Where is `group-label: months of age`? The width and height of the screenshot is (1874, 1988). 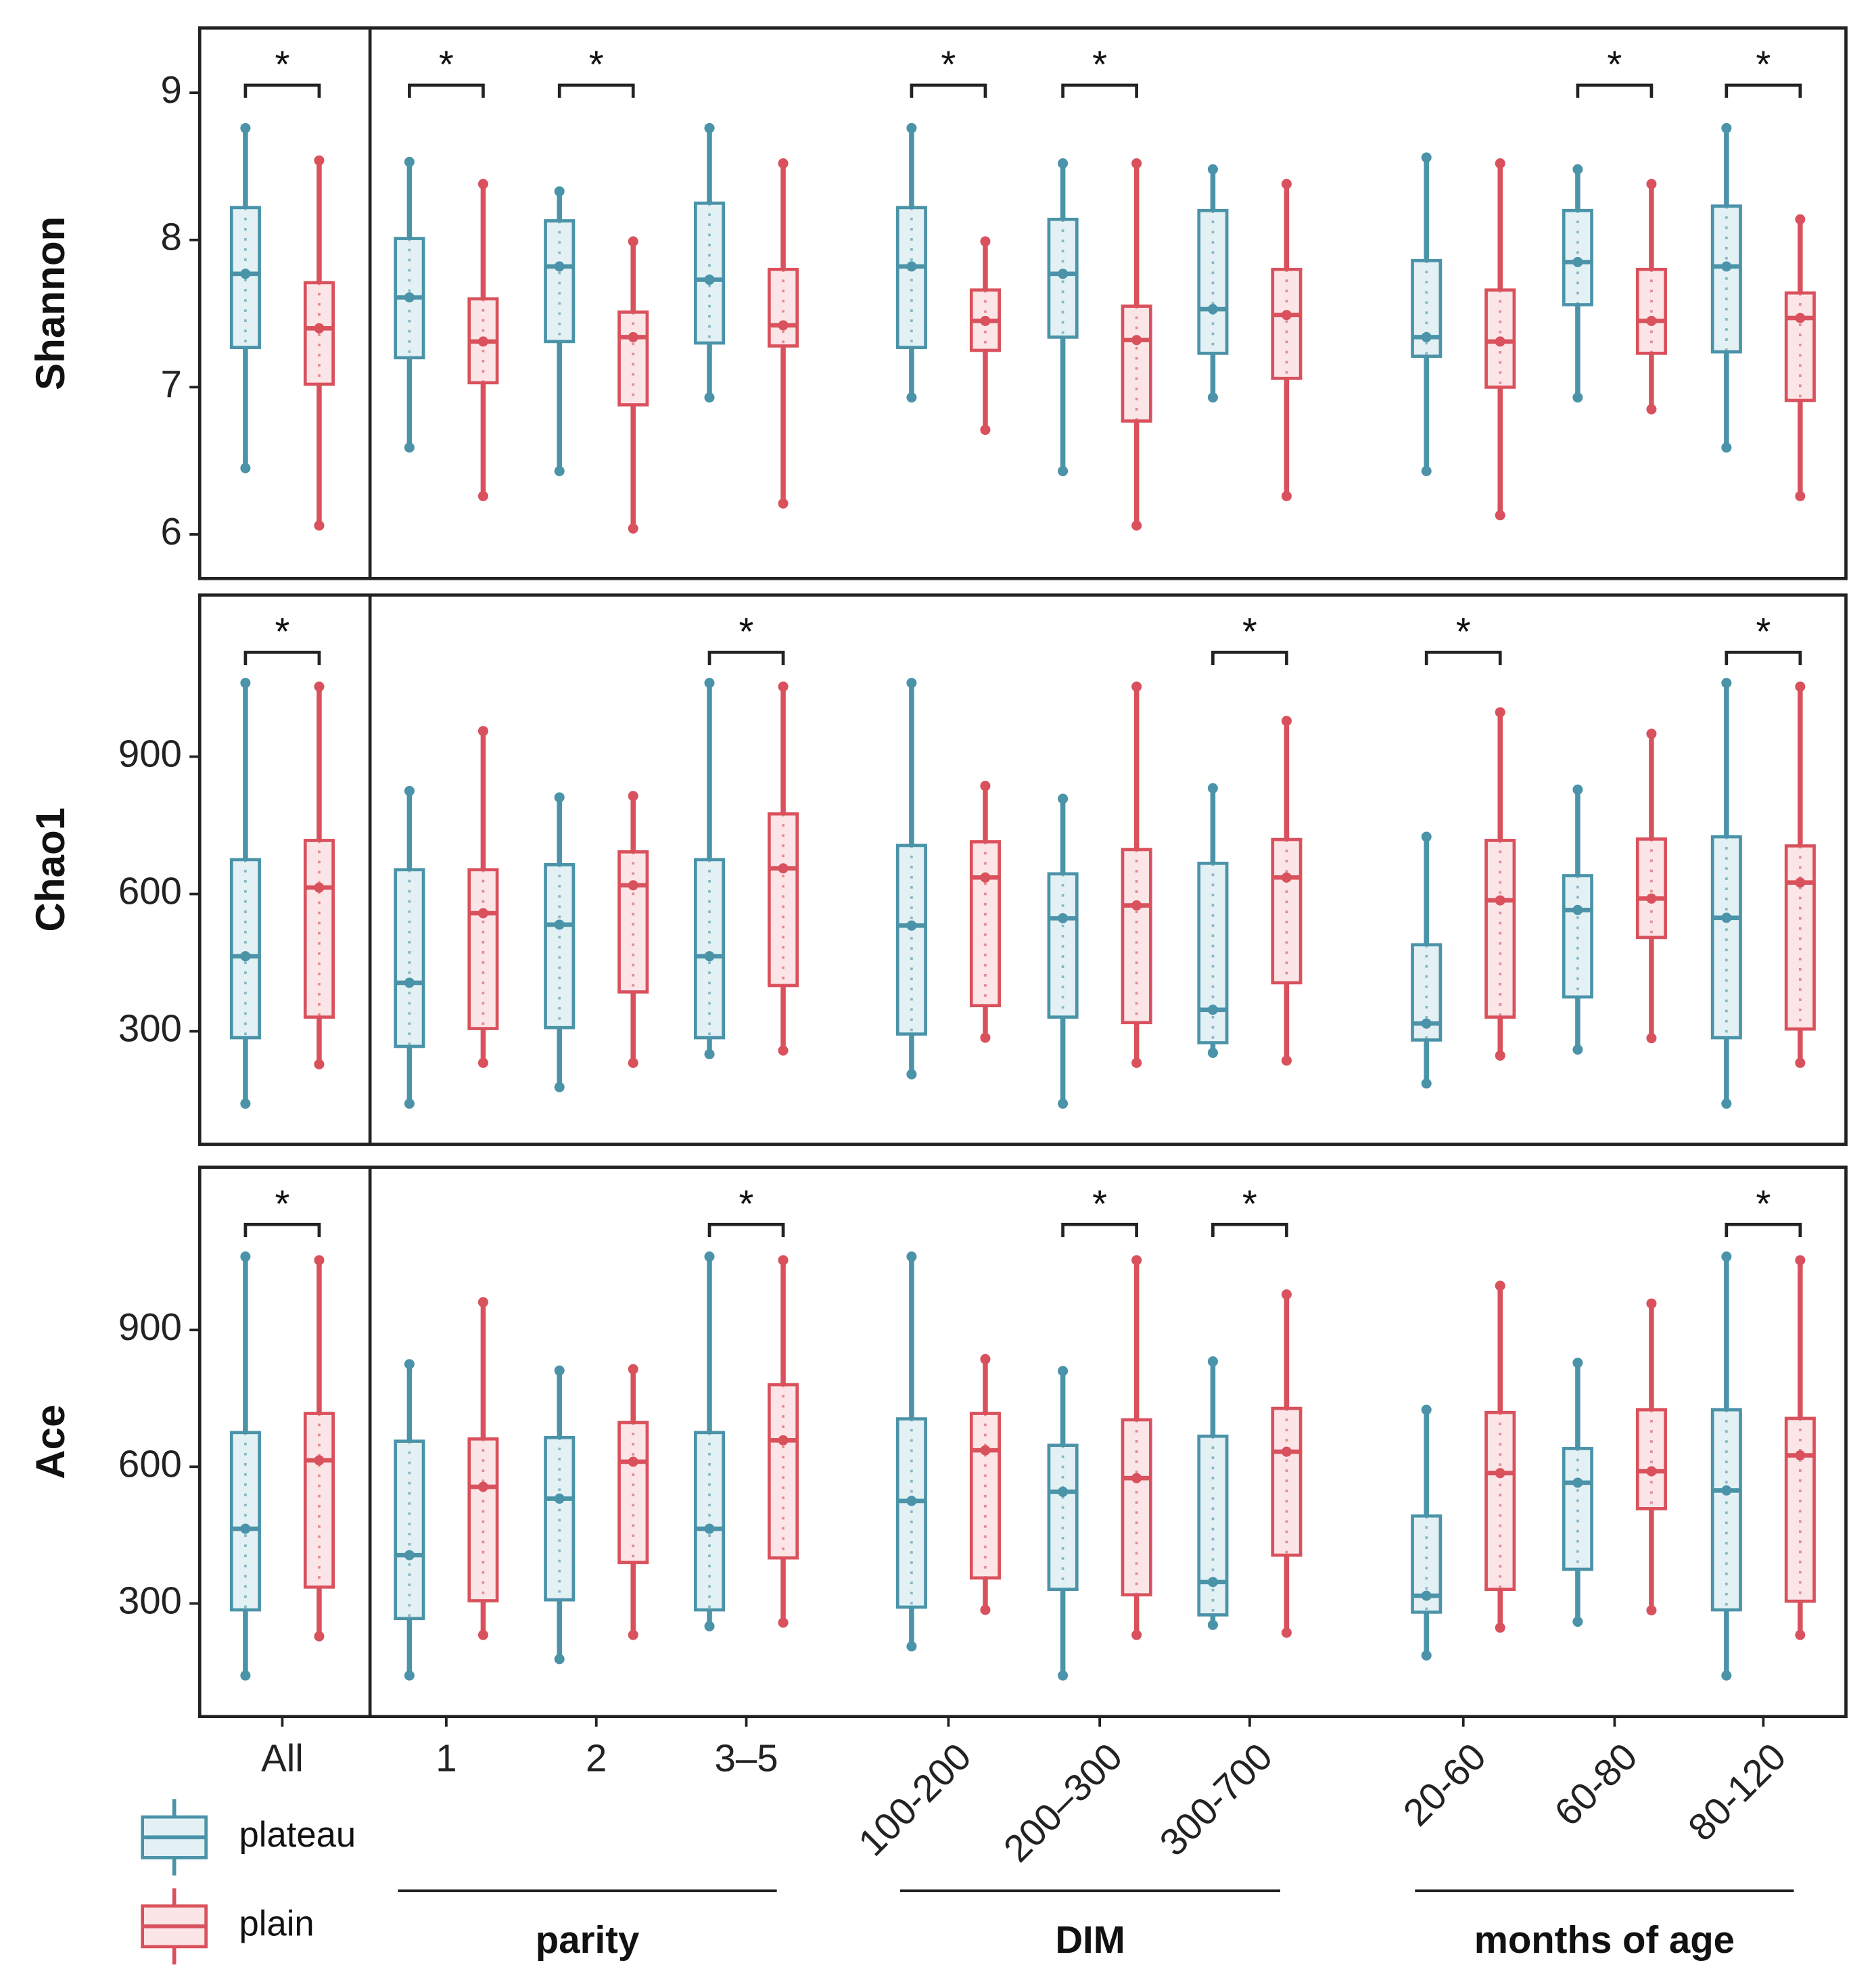
group-label: months of age is located at coordinates (1604, 1939).